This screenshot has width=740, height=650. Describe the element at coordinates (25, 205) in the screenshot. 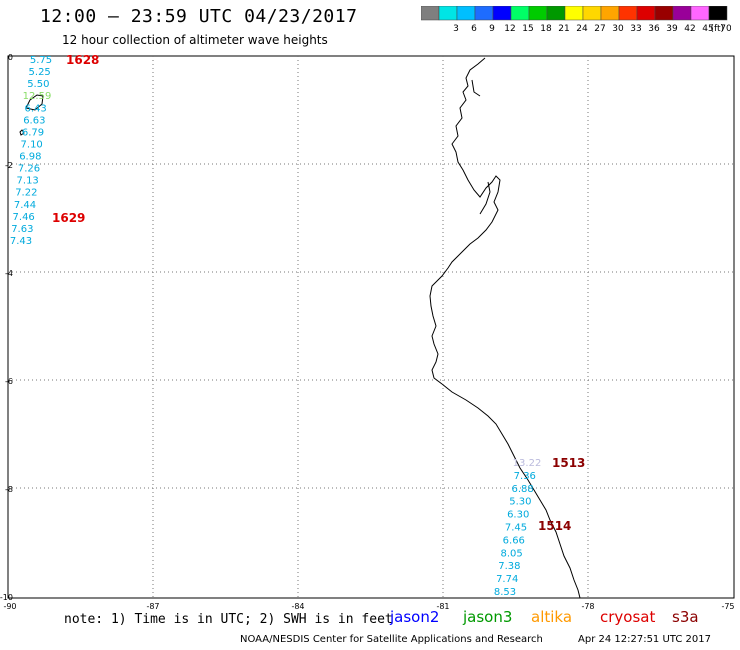

I see `wave-height-reading: 7.44` at that location.